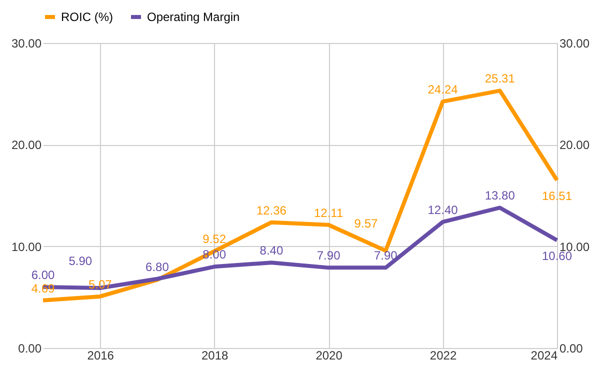 The height and width of the screenshot is (371, 600). What do you see at coordinates (443, 89) in the screenshot?
I see `data-label: 24.24` at bounding box center [443, 89].